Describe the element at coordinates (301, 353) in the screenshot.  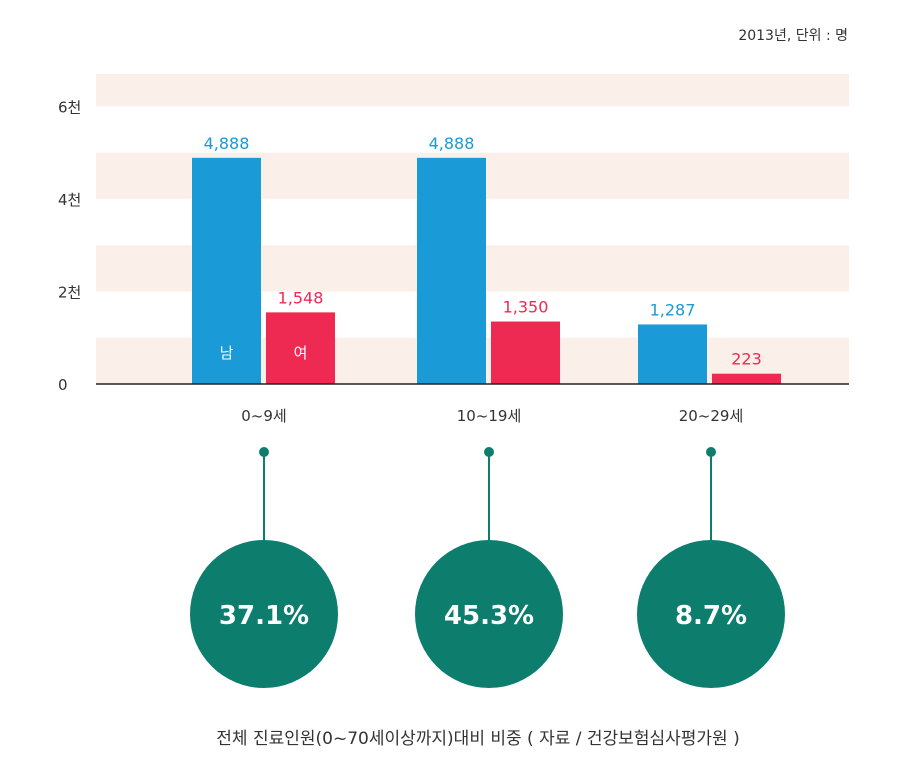
I see `legend-label: 여` at that location.